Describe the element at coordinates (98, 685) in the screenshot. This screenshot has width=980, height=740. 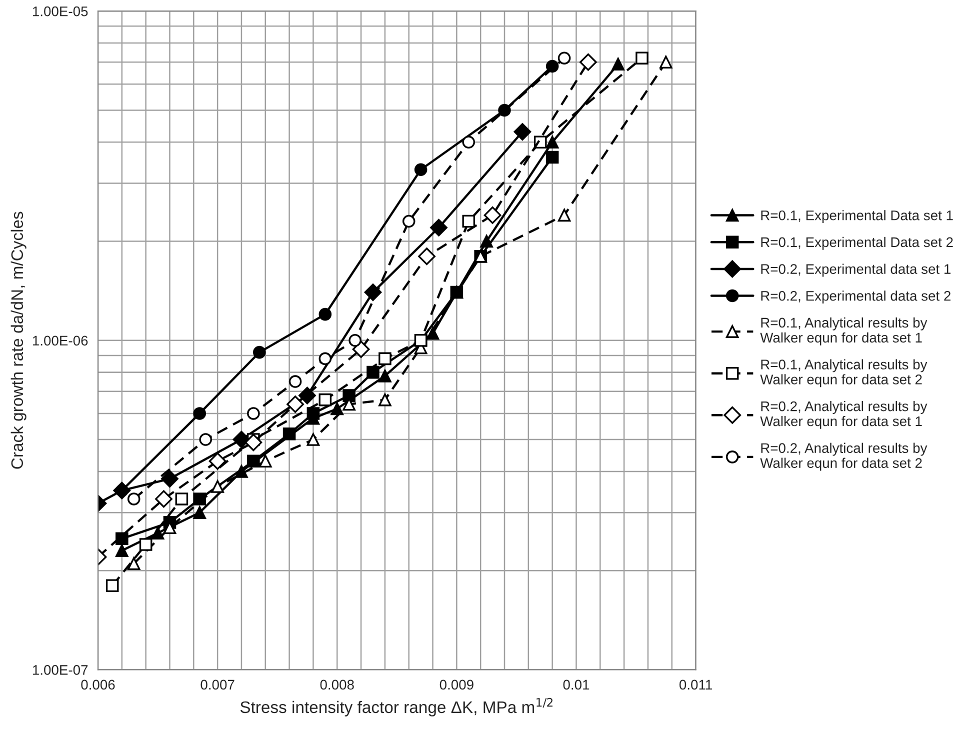
I see `x-tick-label: 0.006` at that location.